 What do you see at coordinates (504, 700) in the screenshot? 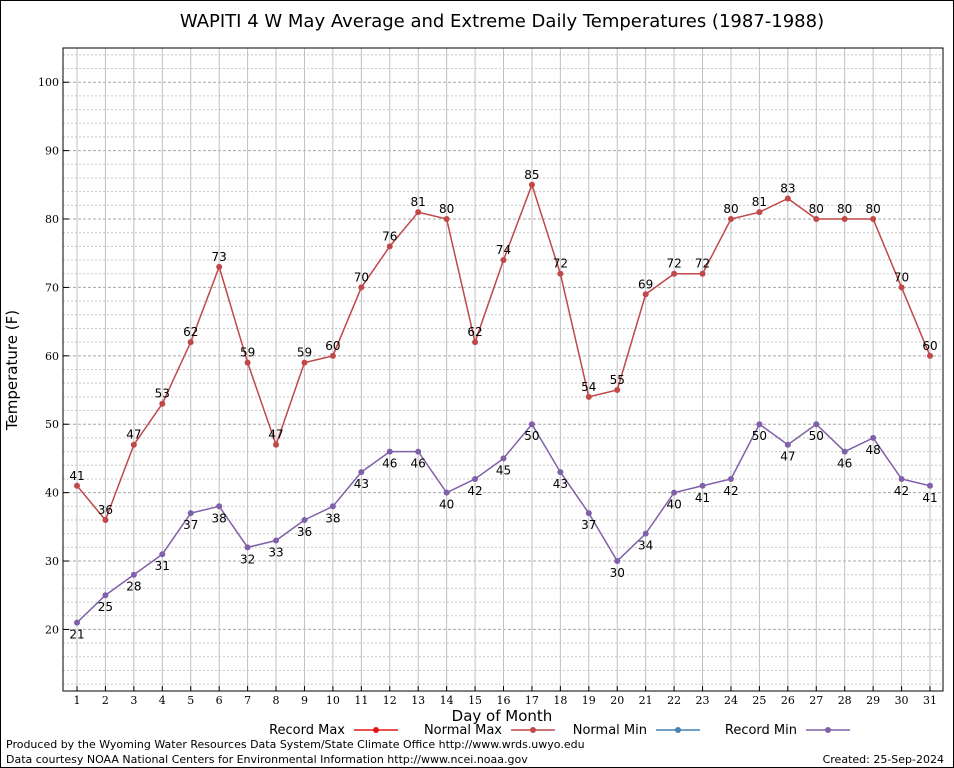
I see `x-tick-label: 16` at bounding box center [504, 700].